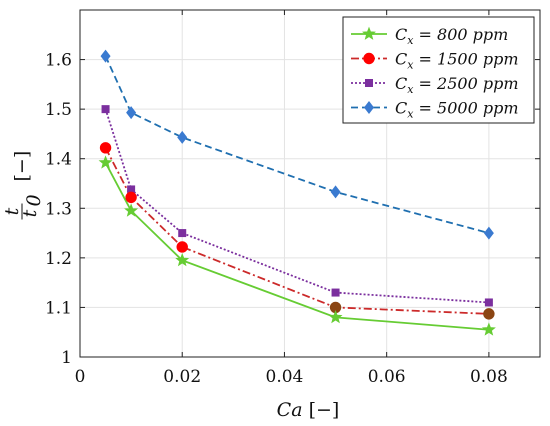  I want to click on y-tick-label: 1.6, so click(58, 61).